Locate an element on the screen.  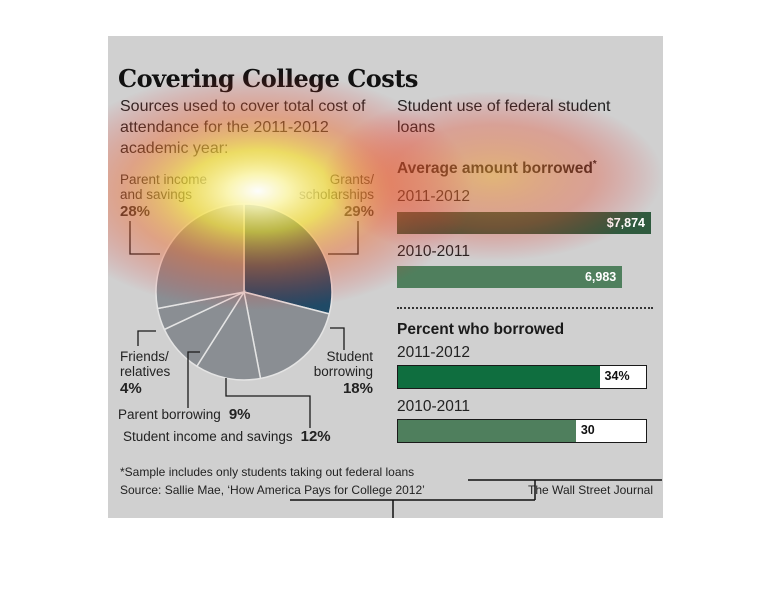
pie-slice-parent-income is located at coordinates (200, 256).